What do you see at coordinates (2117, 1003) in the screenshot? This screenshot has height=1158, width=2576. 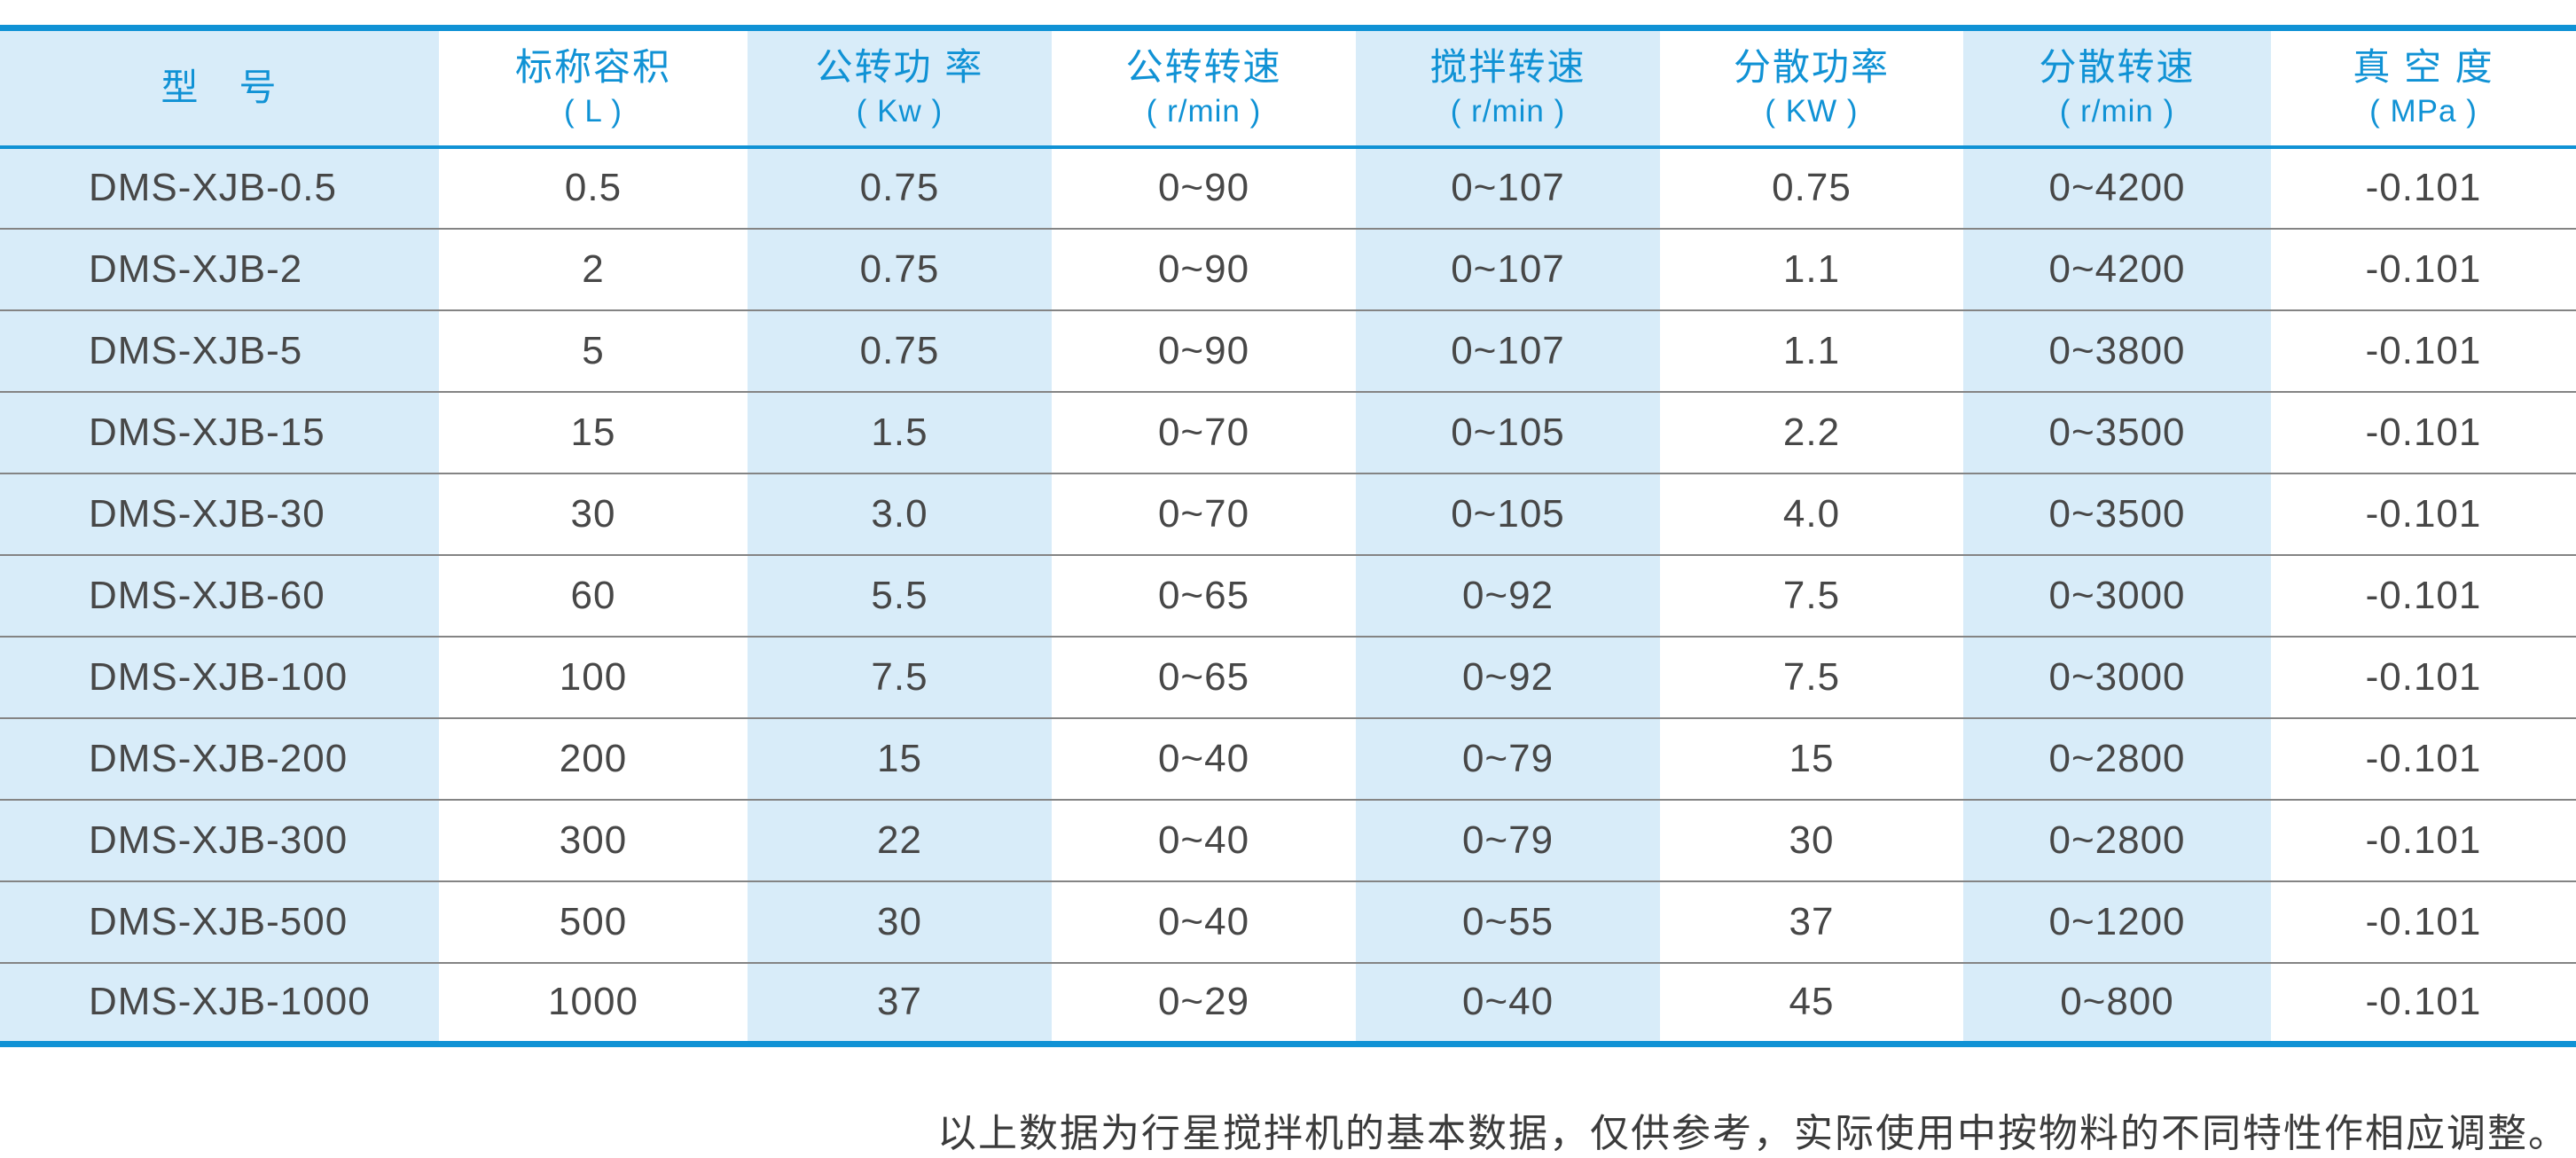 I see `dispersion-speed-cell: 0~800` at bounding box center [2117, 1003].